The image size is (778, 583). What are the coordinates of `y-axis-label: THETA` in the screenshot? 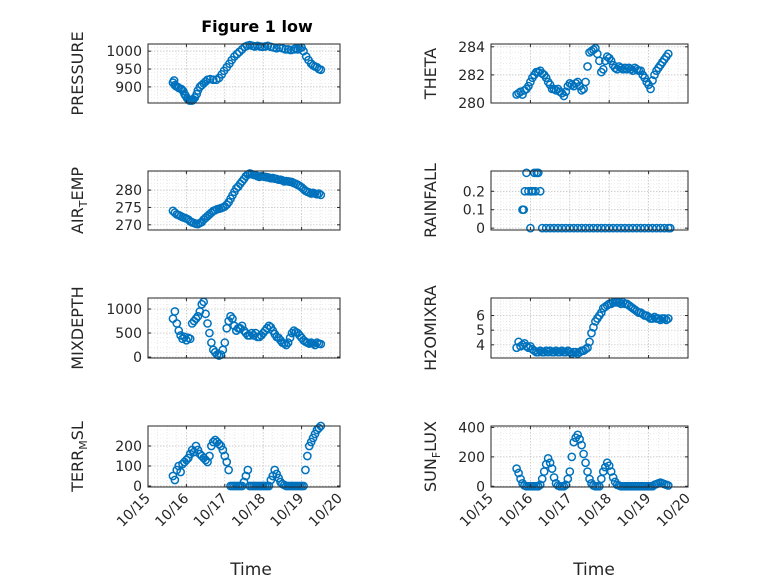 It's located at (430, 74).